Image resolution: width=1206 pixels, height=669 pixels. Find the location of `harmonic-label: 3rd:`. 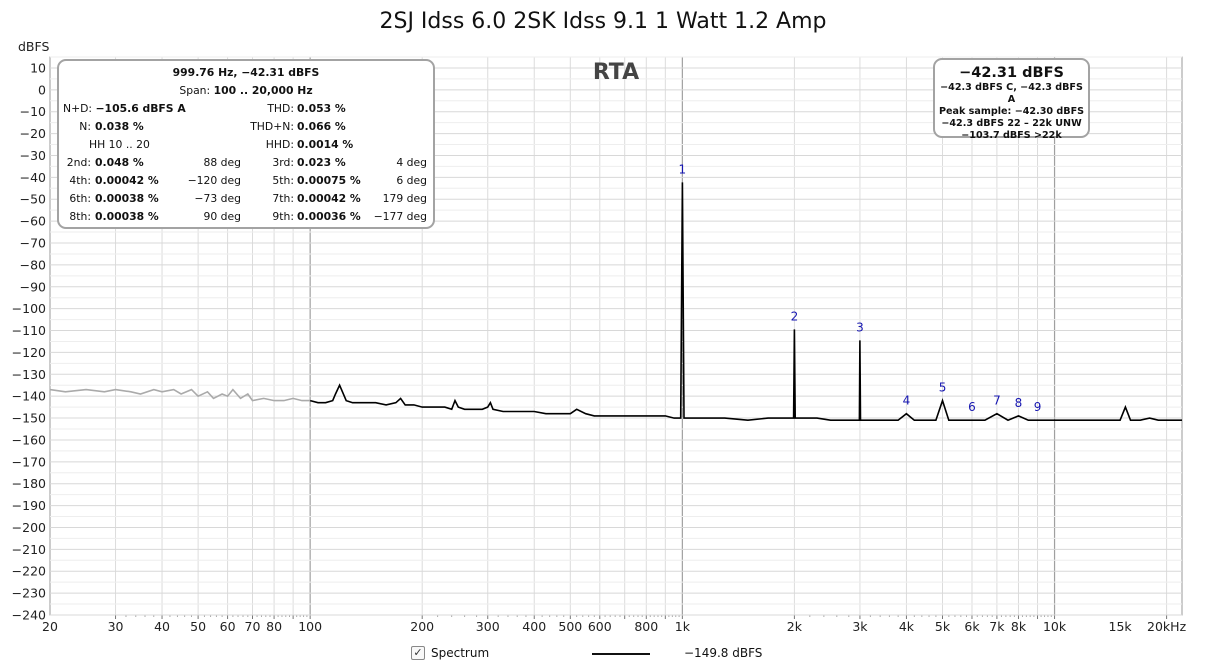

harmonic-label: 3rd: is located at coordinates (283, 162).